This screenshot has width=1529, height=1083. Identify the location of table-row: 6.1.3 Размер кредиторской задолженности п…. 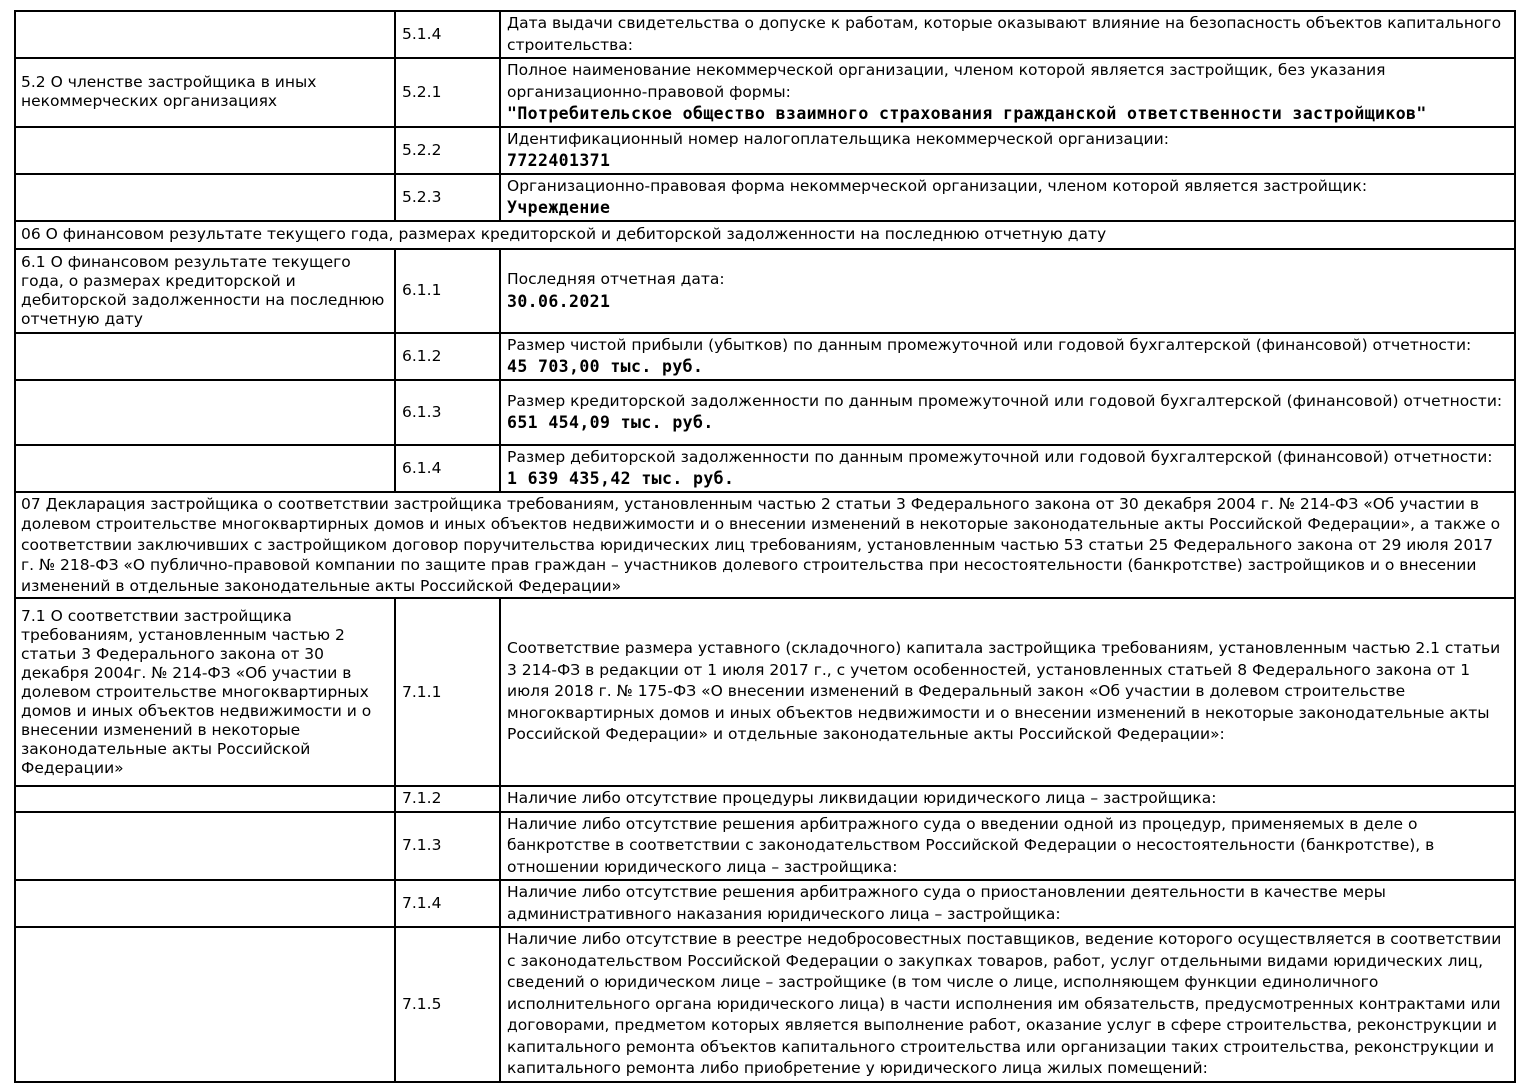
(765, 412).